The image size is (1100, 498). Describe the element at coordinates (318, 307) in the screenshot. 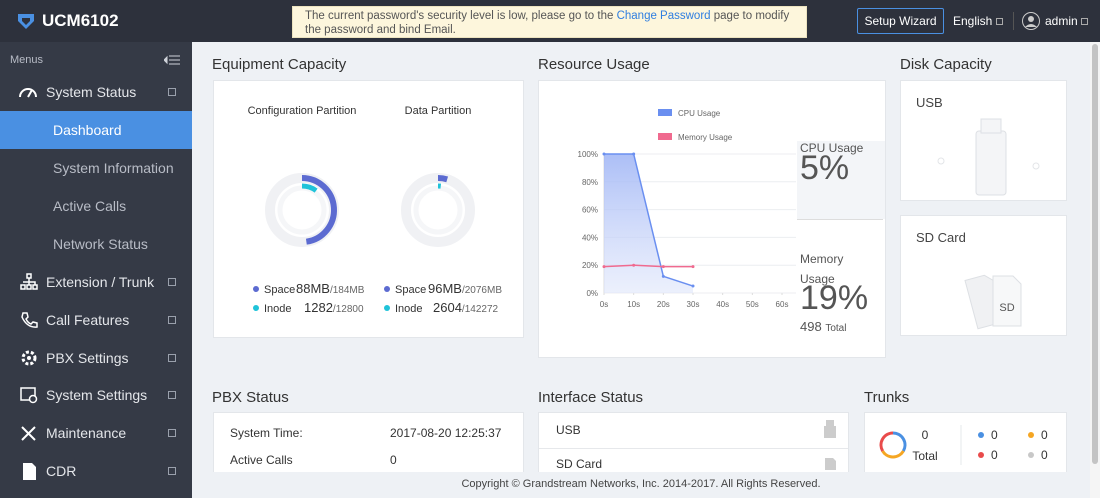

I see `inode-used: 1282` at that location.